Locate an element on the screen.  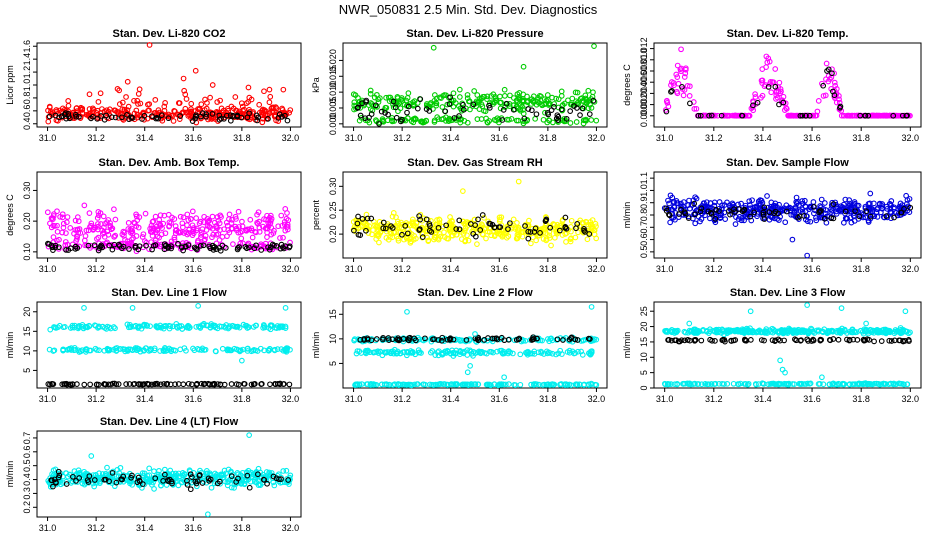
x-tick-label: 31.0 is located at coordinates (354, 269).